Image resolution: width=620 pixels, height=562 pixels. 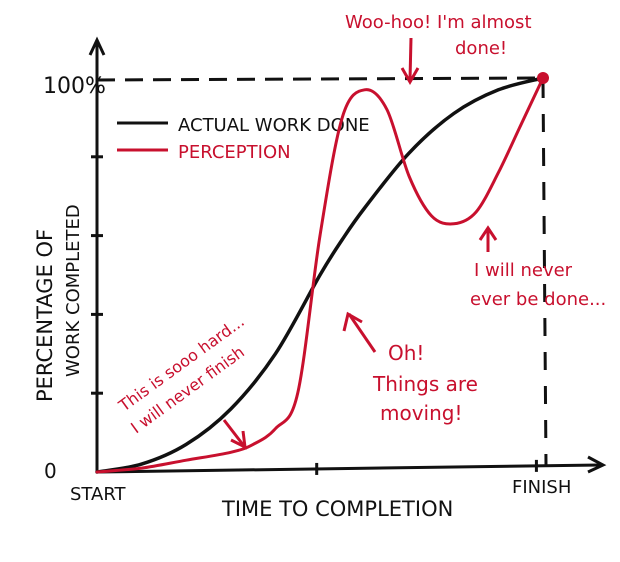 What do you see at coordinates (426, 467) in the screenshot?
I see `x-tick-marks` at bounding box center [426, 467].